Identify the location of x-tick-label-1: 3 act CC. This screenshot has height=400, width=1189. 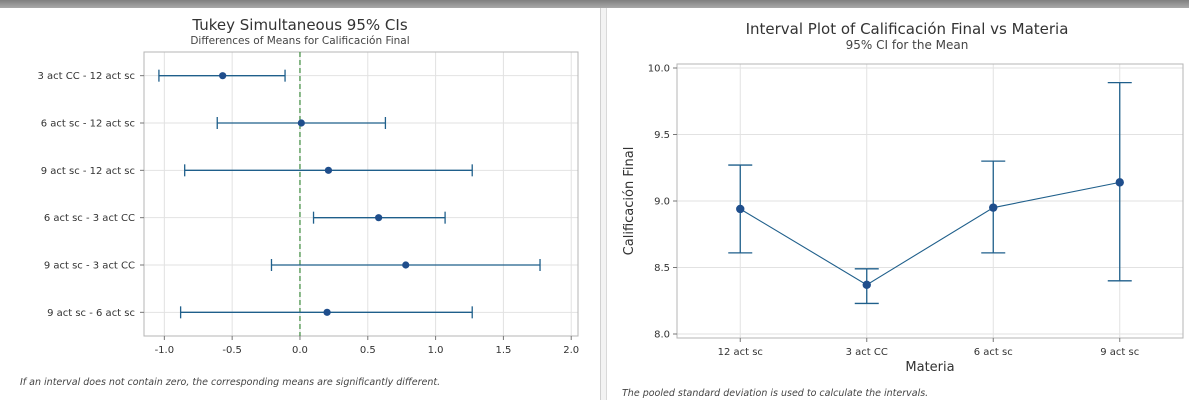
(867, 352).